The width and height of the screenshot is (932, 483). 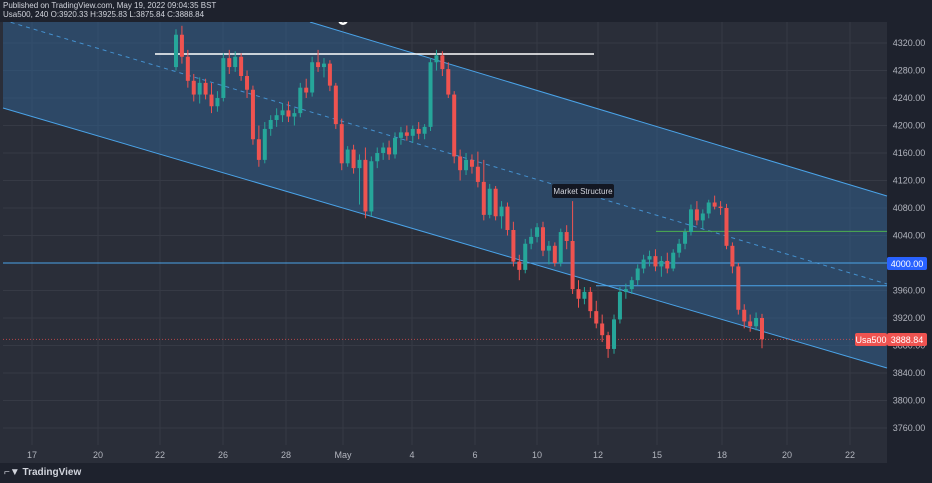 I want to click on time-axis-background, so click(x=443, y=454).